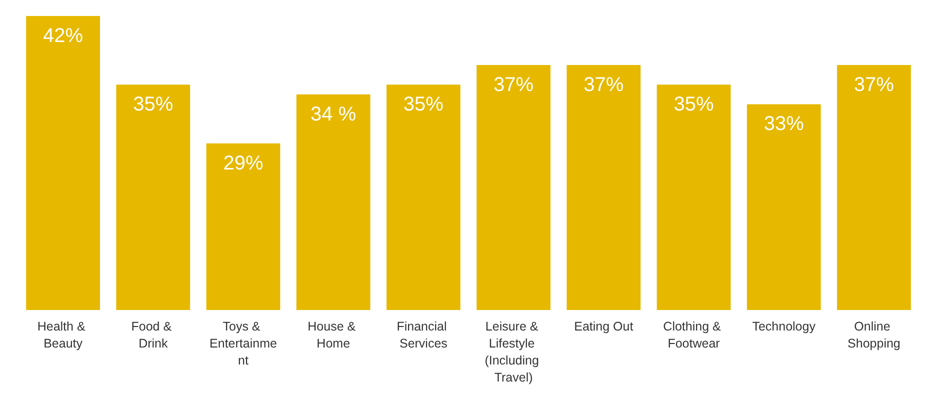 The height and width of the screenshot is (400, 933). I want to click on x-tick-label: Food & Drink, so click(153, 335).